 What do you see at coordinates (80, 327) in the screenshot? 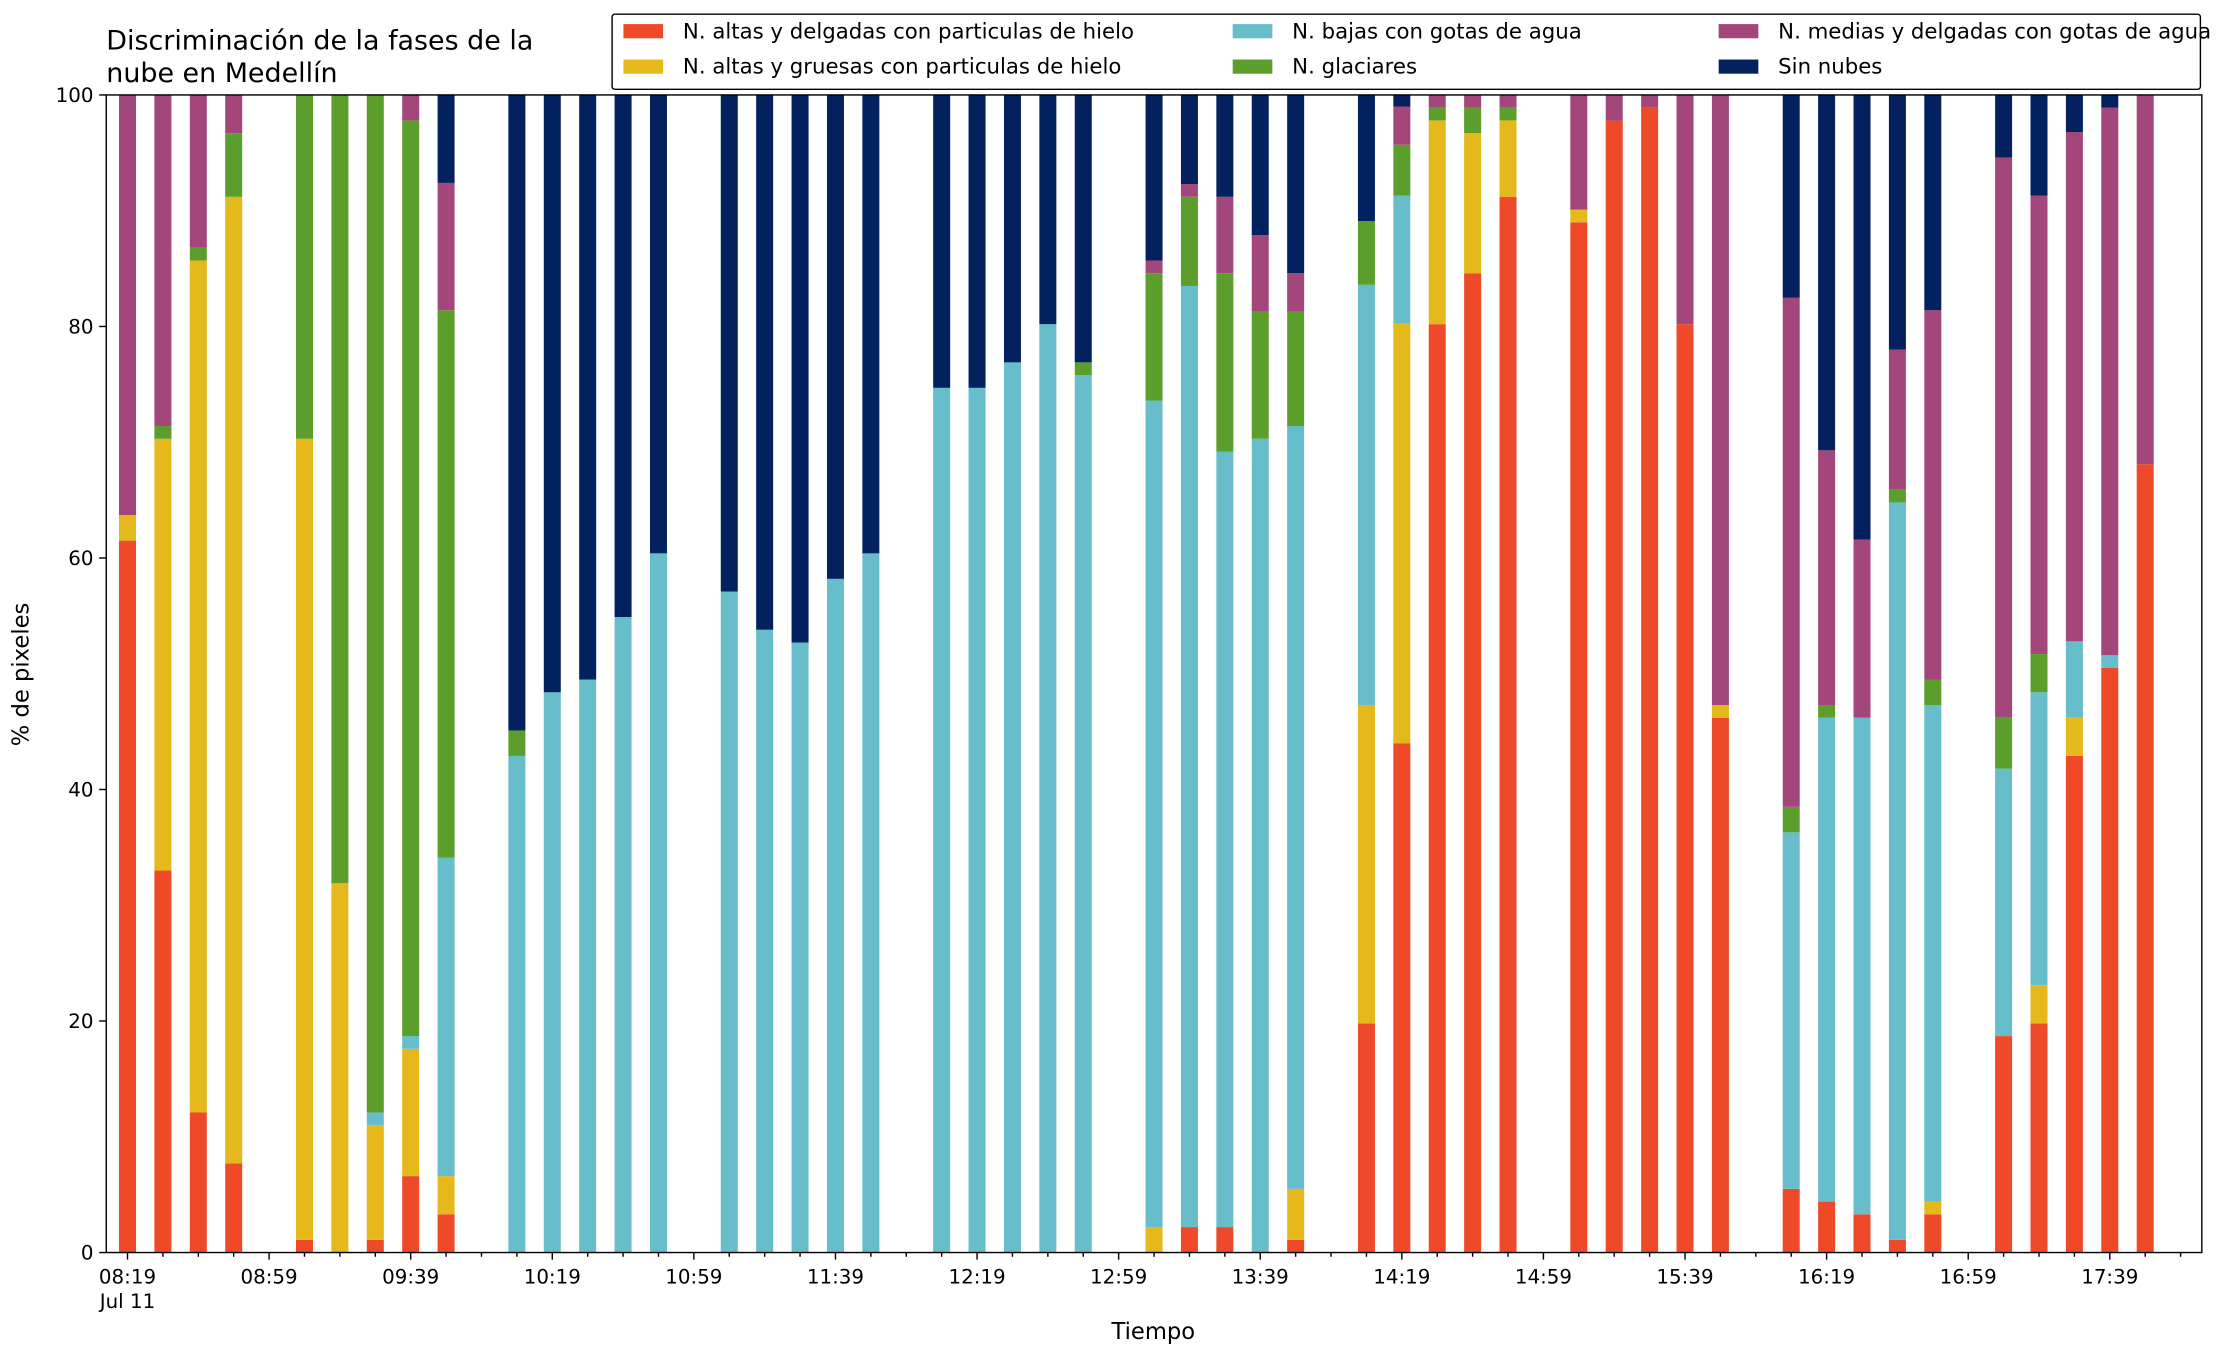
I see `y-tick-label: 80` at bounding box center [80, 327].